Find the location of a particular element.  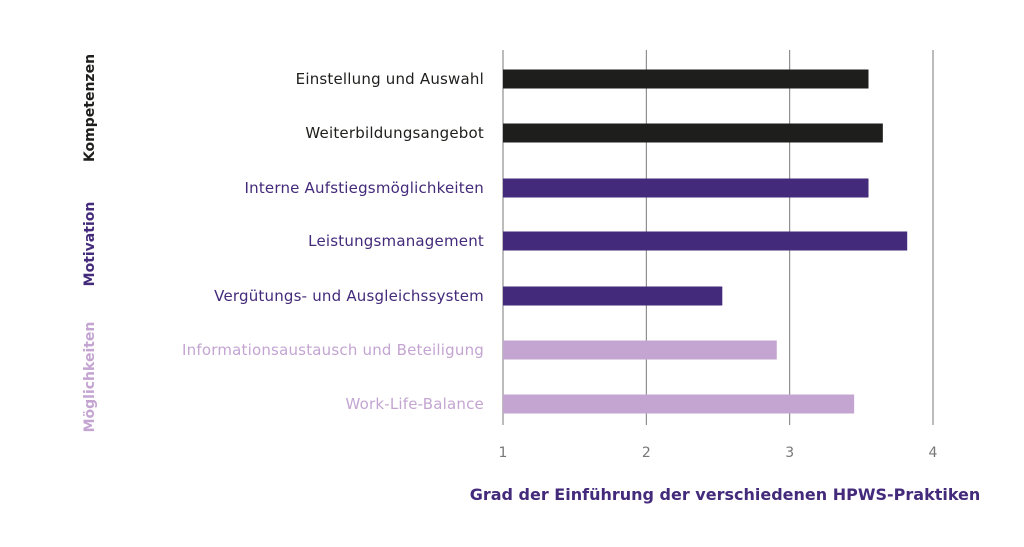

category-label: Interne Aufstiegsmöglichkeiten is located at coordinates (365, 188).